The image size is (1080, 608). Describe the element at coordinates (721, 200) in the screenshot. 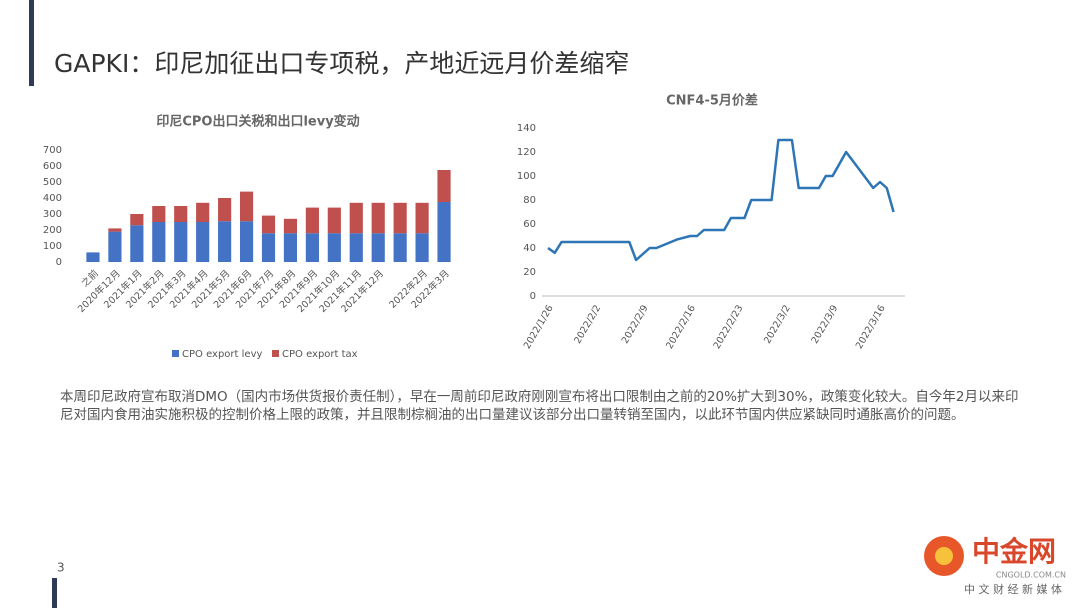

I see `data-line` at that location.